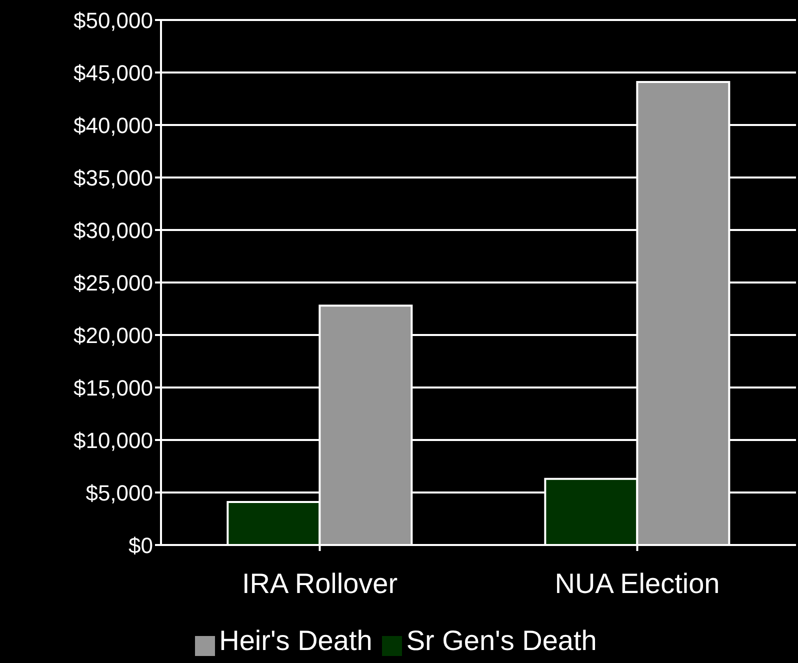 This screenshot has height=663, width=798. Describe the element at coordinates (113, 387) in the screenshot. I see `y-tick-label: $15,000` at that location.